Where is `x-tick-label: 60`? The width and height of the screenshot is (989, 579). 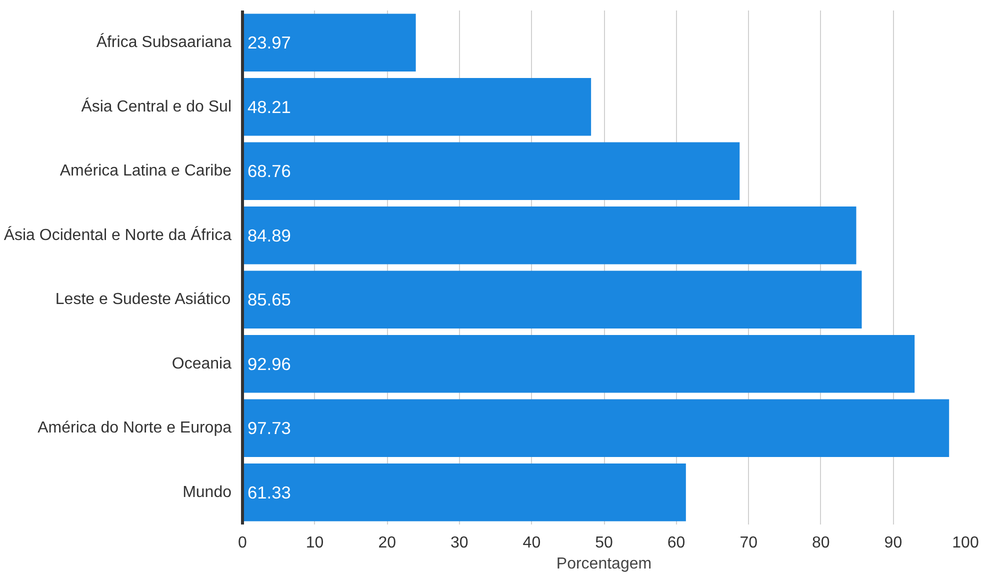
x-tick-label: 60 is located at coordinates (676, 543).